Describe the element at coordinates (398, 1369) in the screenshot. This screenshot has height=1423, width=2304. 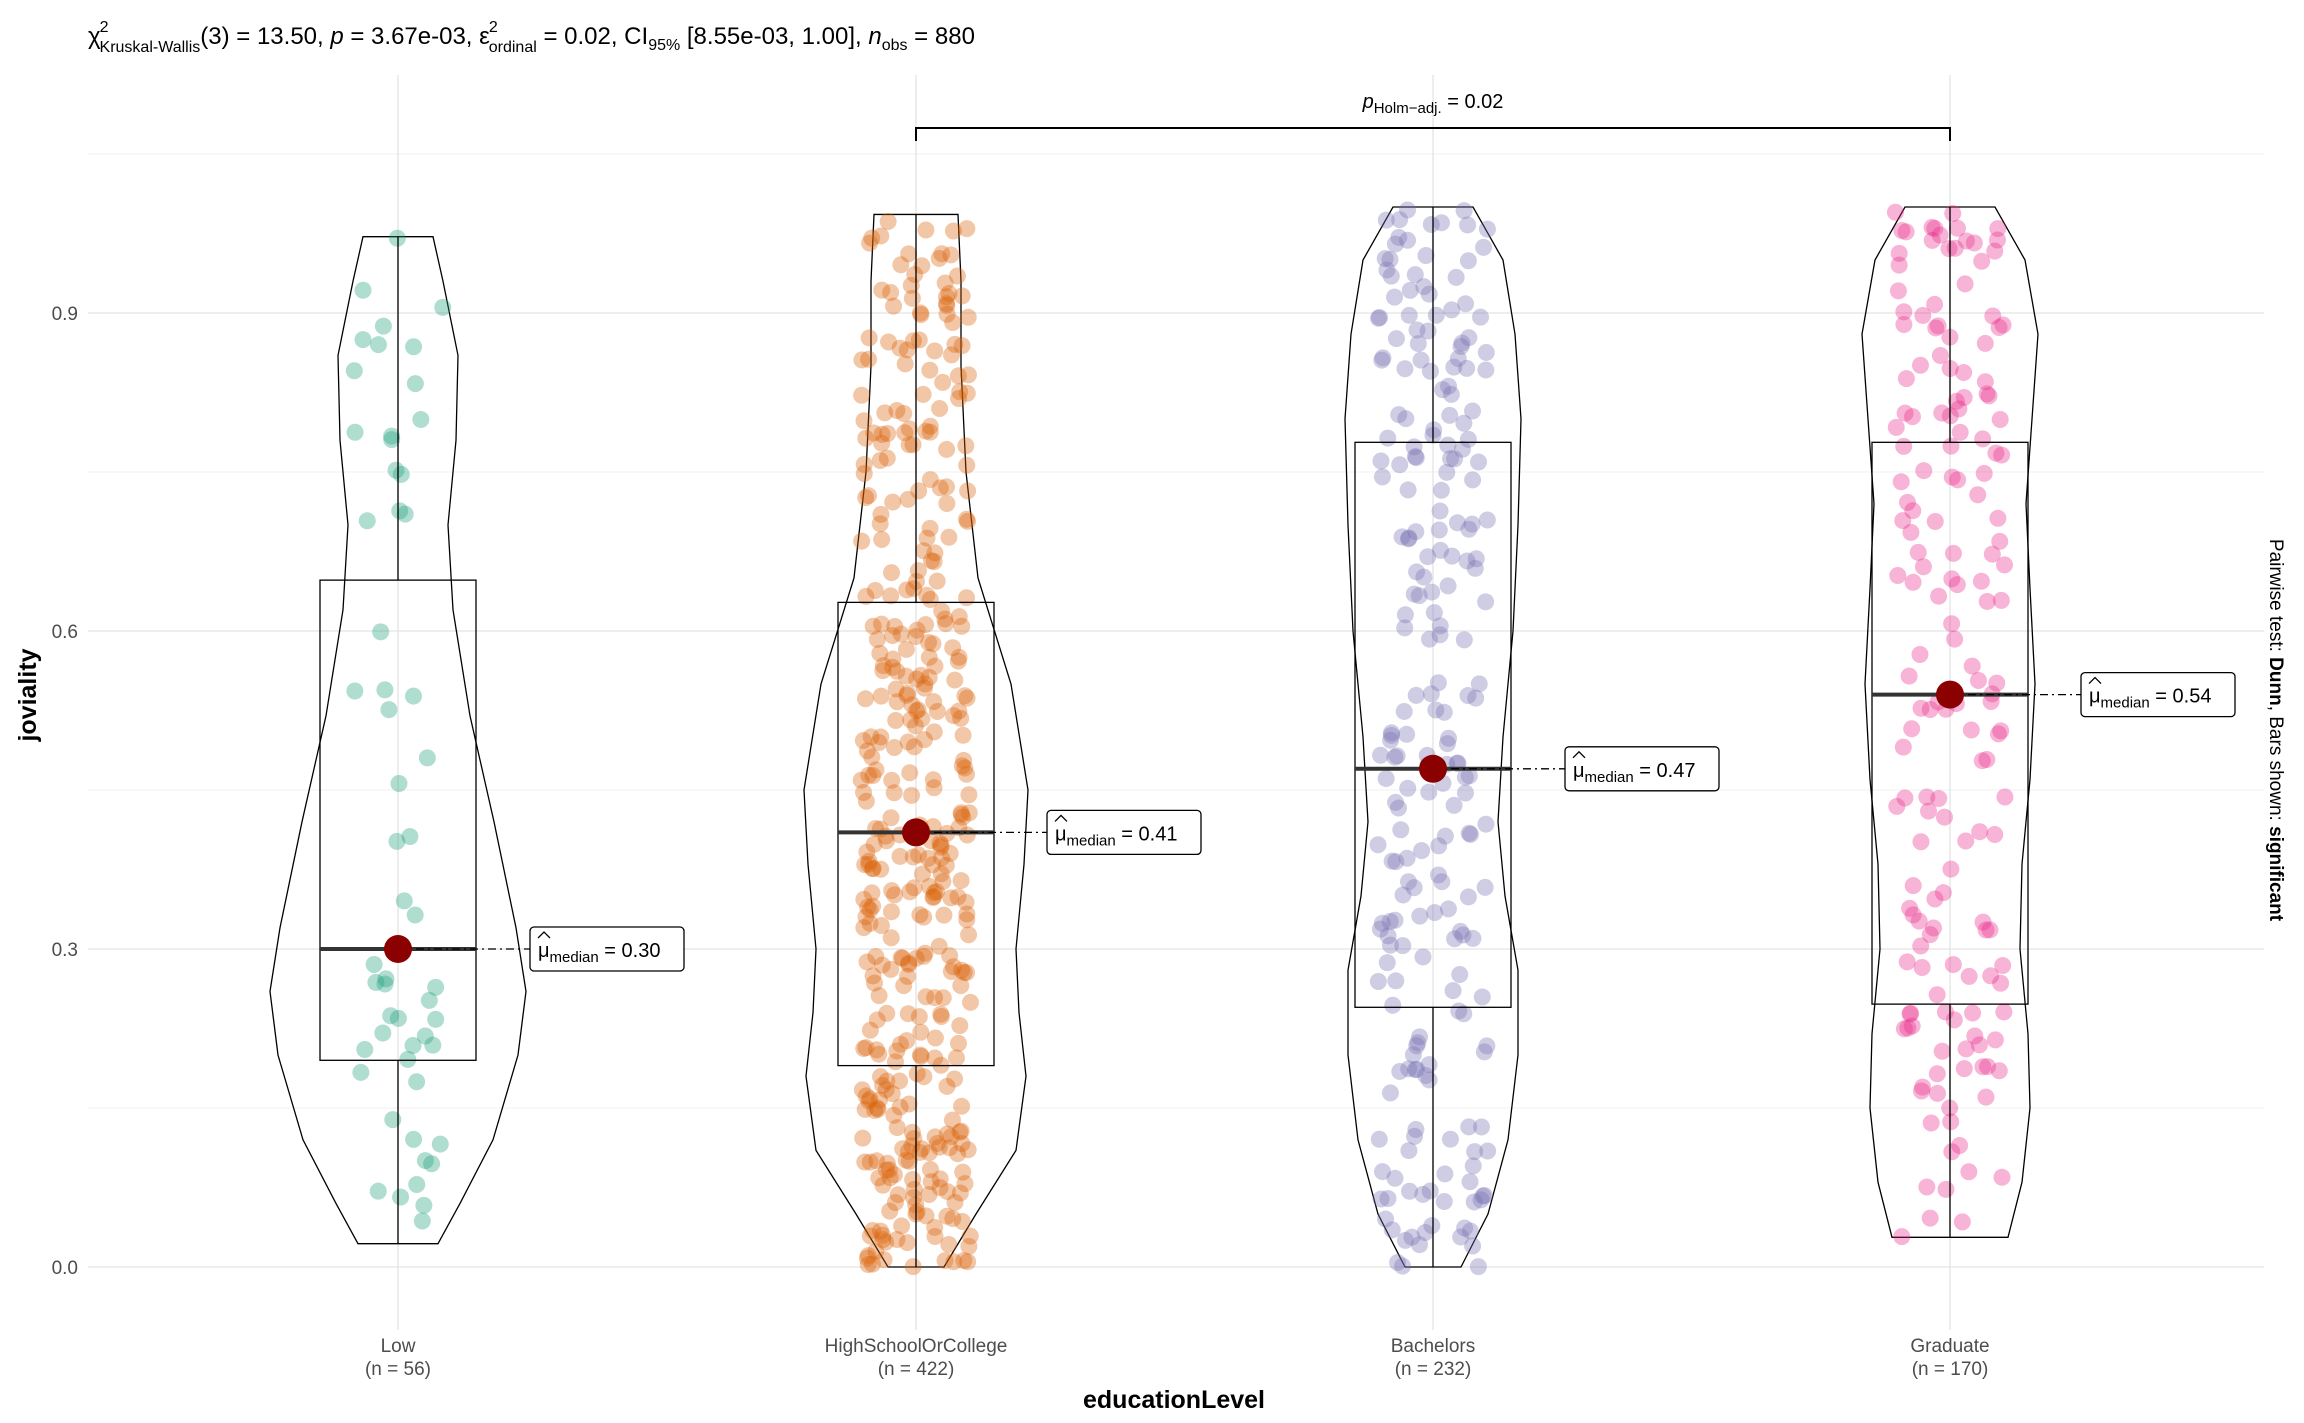
I see `x-tick-count: (n = 56)` at that location.